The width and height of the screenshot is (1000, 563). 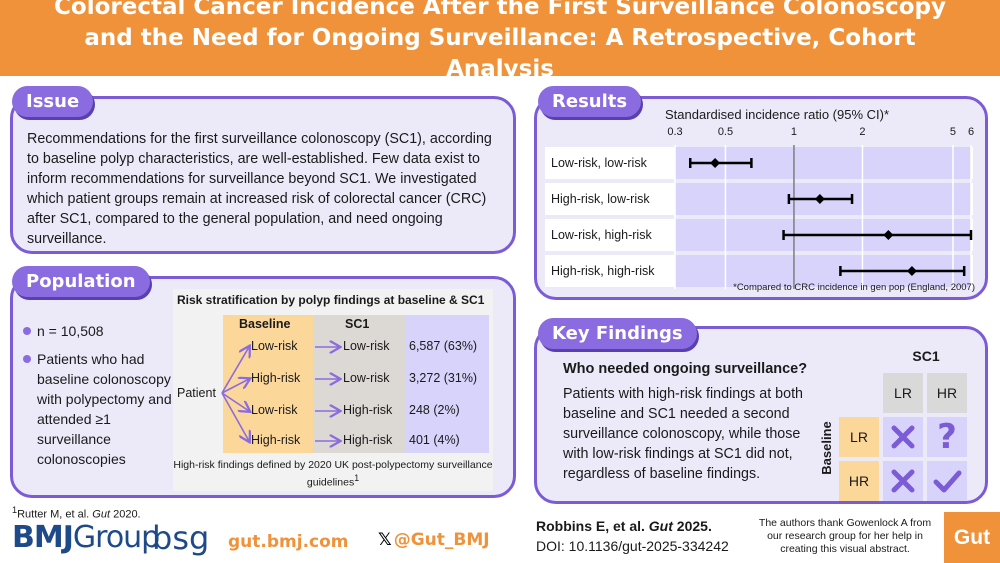 What do you see at coordinates (794, 132) in the screenshot?
I see `tick-label: 1` at bounding box center [794, 132].